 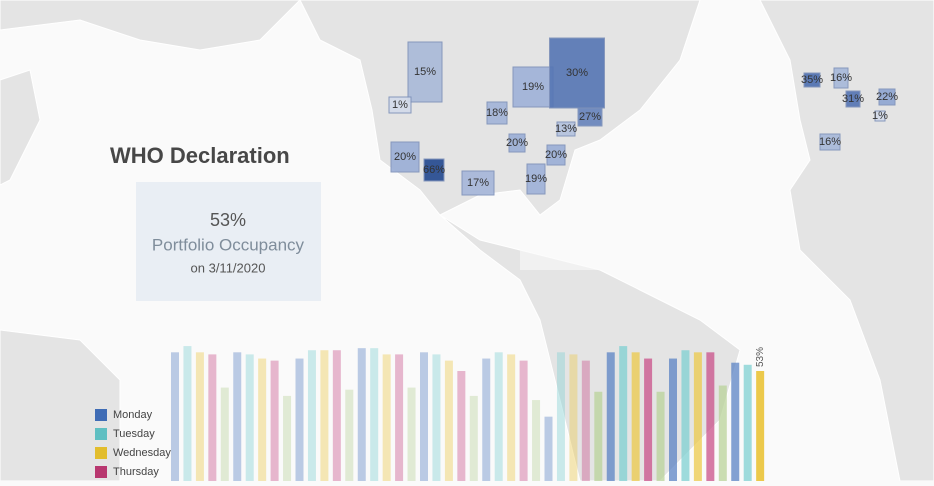 I want to click on kpi-date: on 3/11/2020, so click(x=228, y=267).